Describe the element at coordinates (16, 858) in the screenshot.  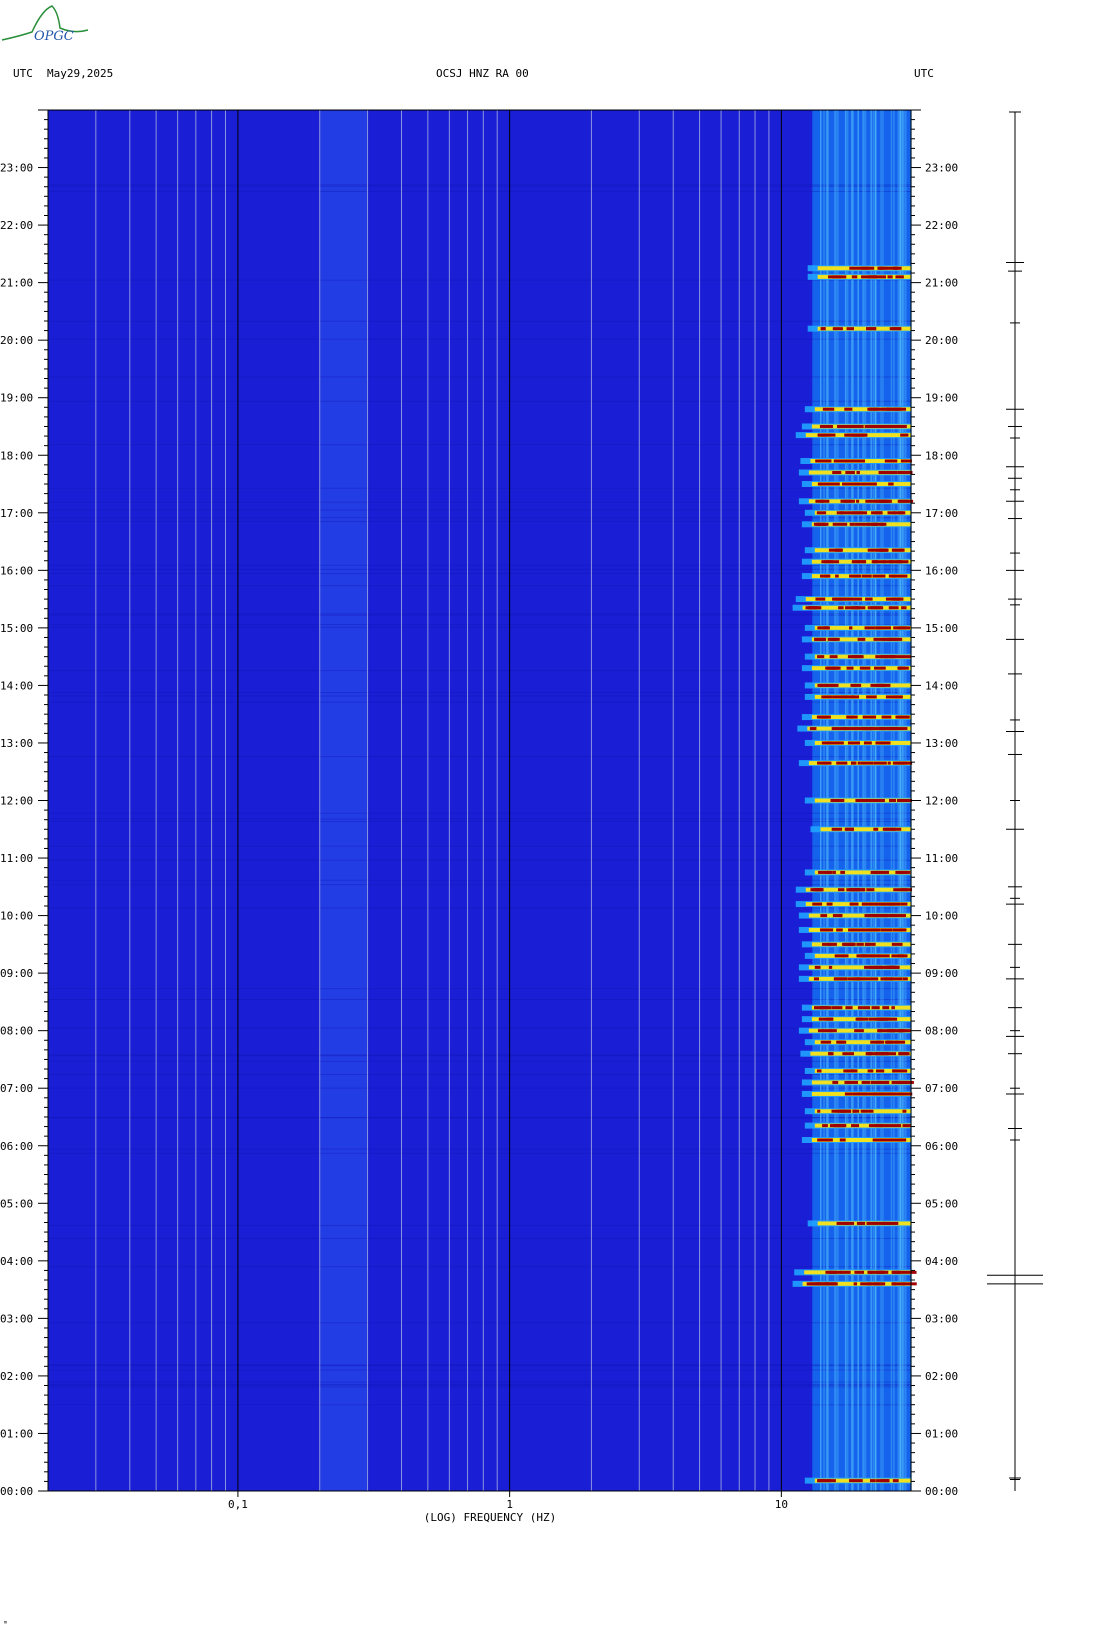
I see `left-time-label: 11:00` at that location.